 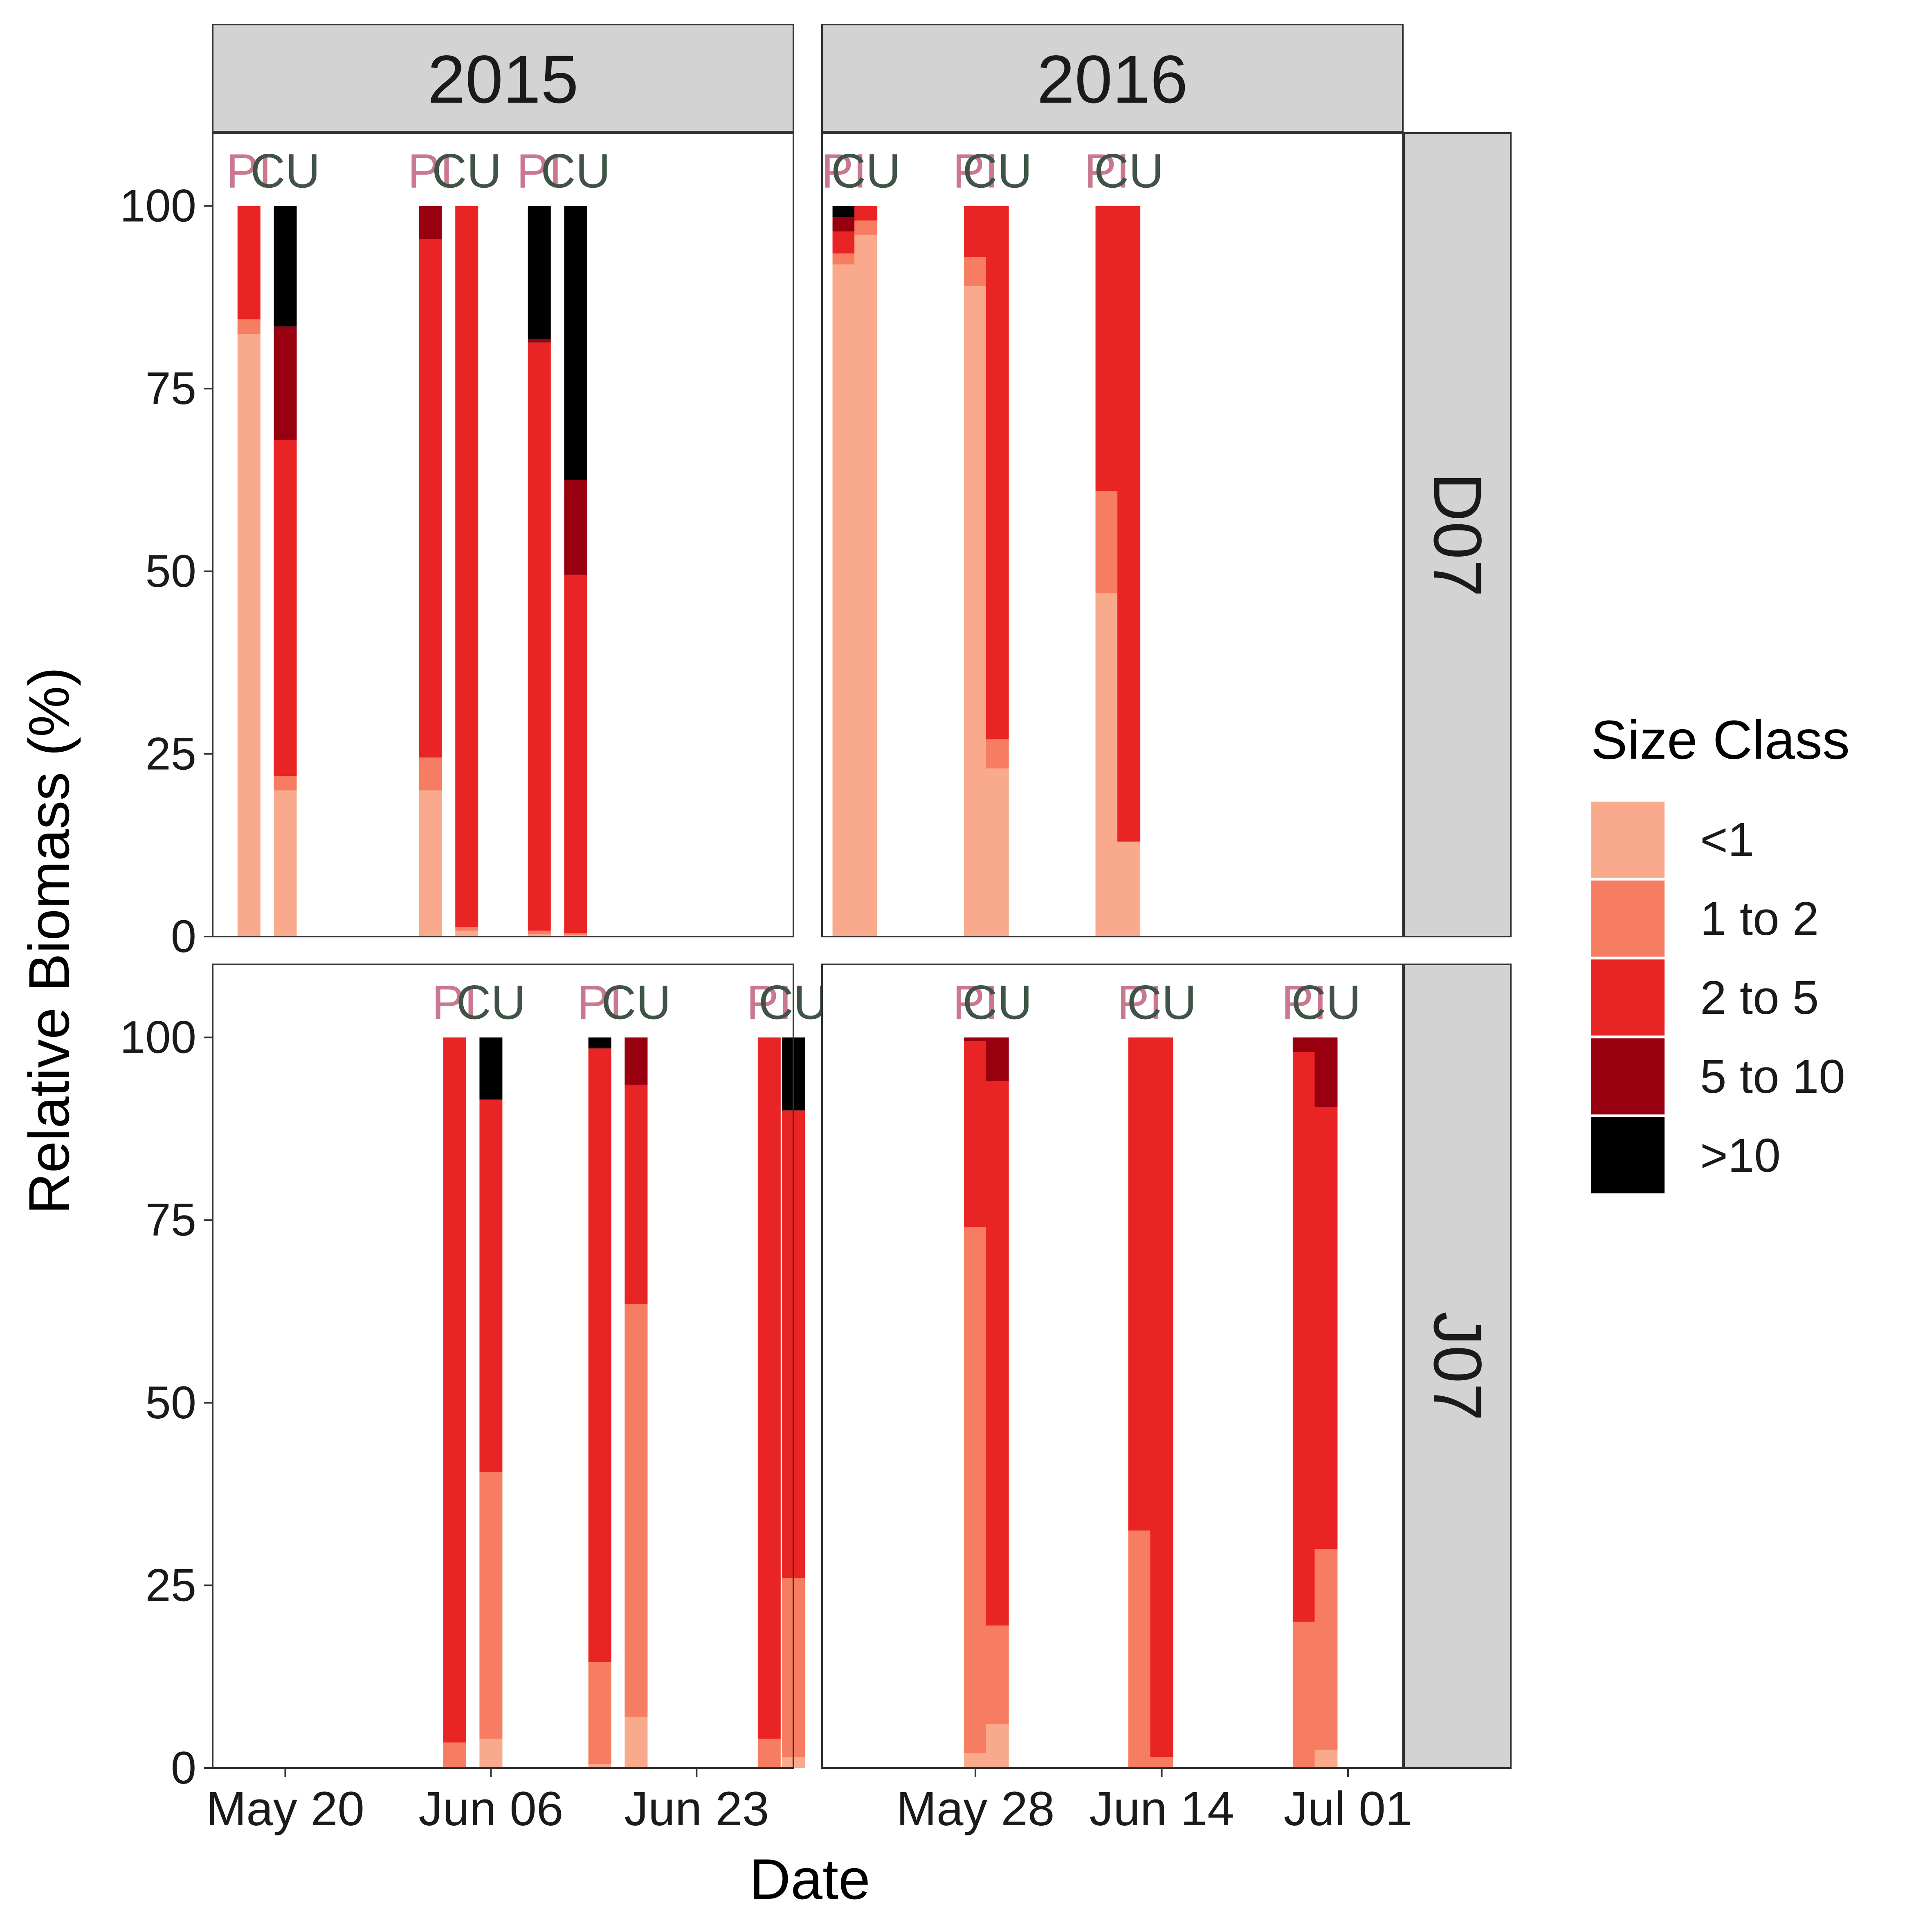 I want to click on panel-background, so click(x=503, y=535).